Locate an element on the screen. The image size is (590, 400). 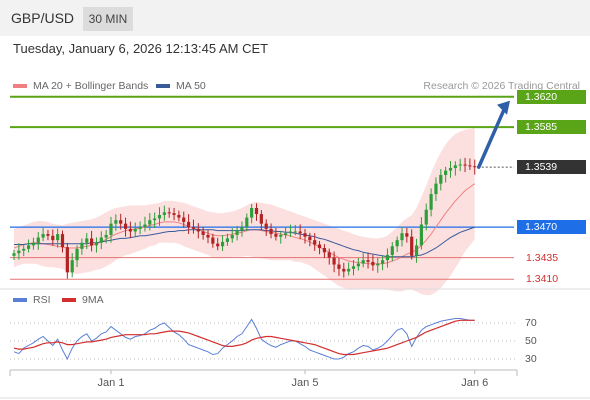
chart-header: GBP/USD 30 MIN is located at coordinates (295, 18).